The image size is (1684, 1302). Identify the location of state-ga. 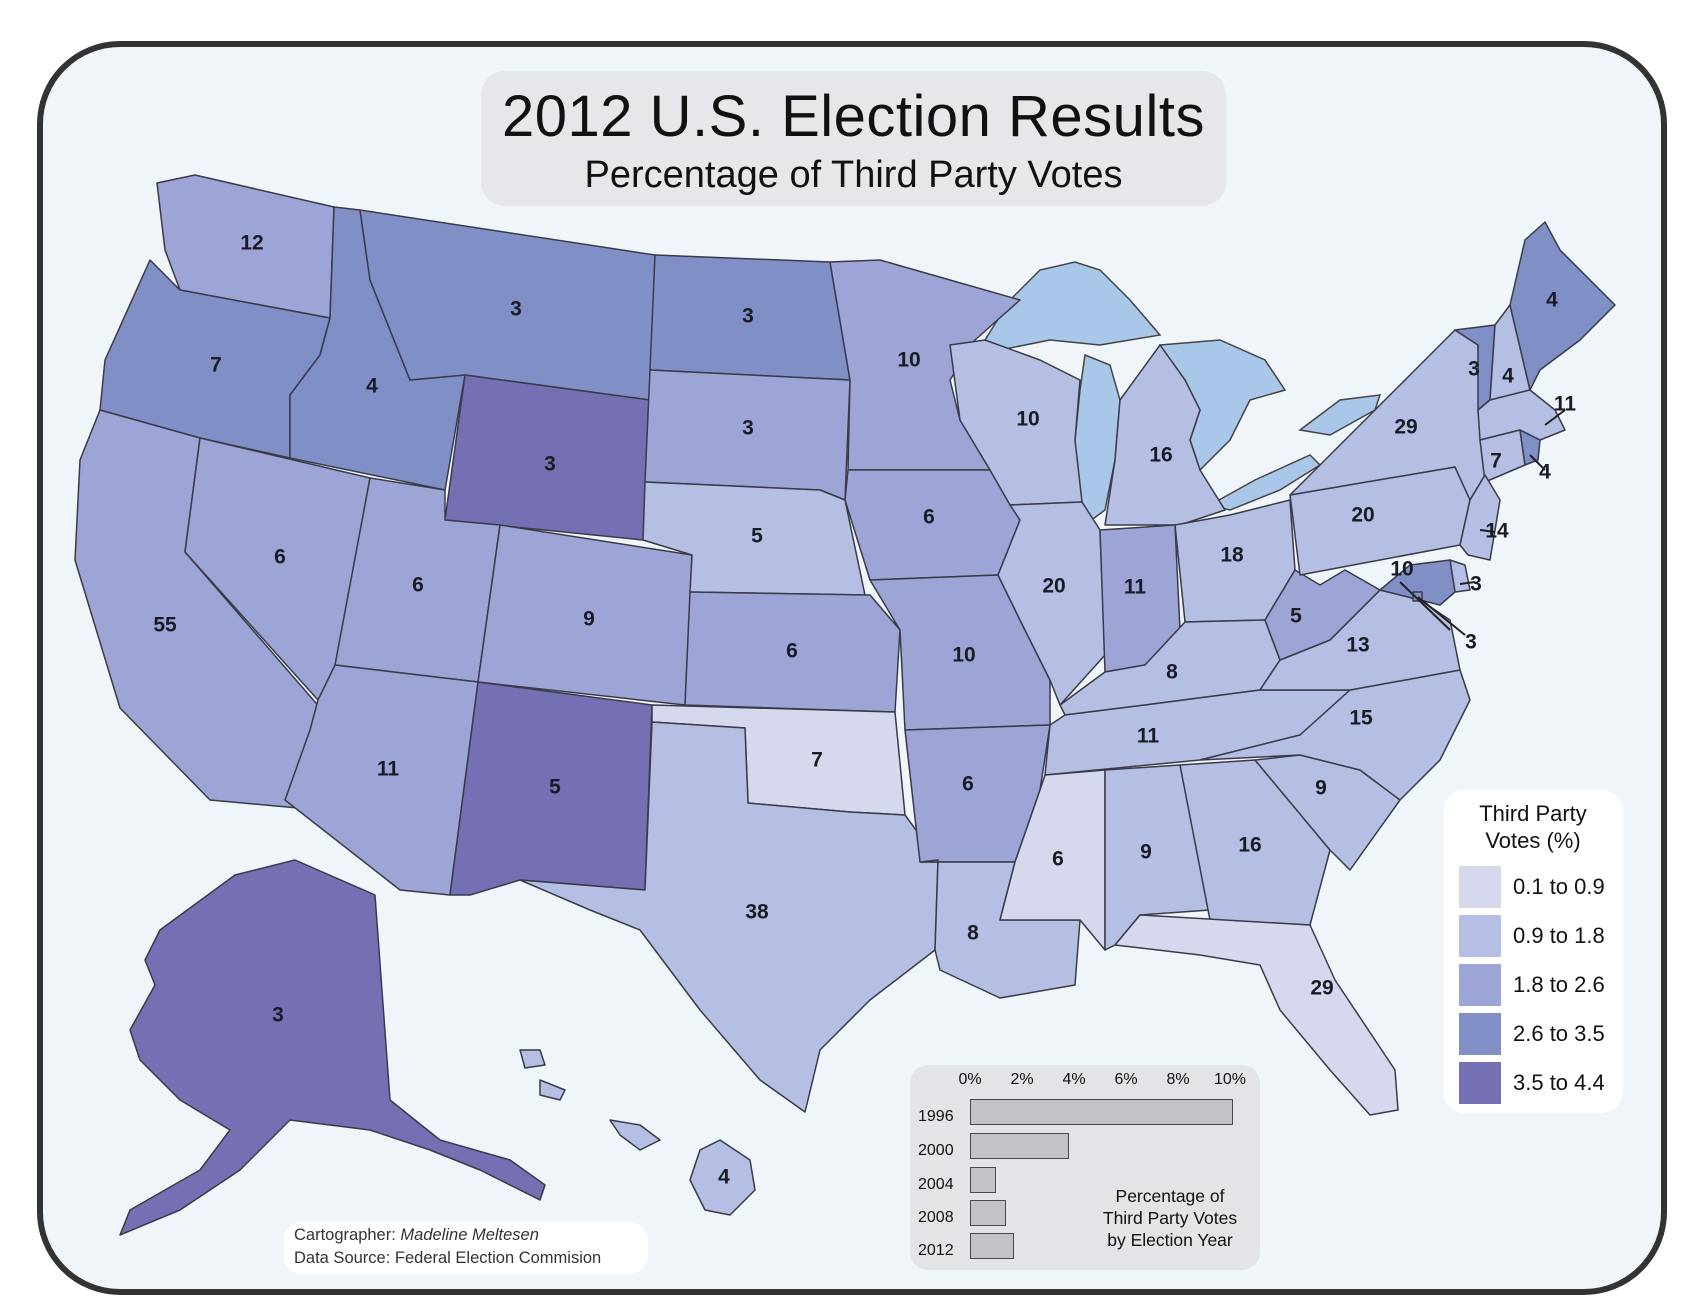
(1255, 842).